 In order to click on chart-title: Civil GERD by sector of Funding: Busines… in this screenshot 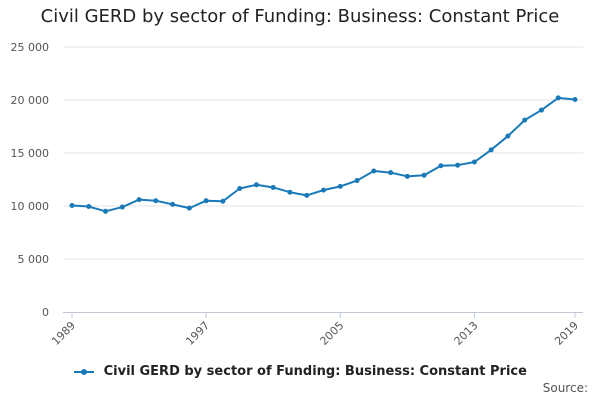, I will do `click(300, 16)`.